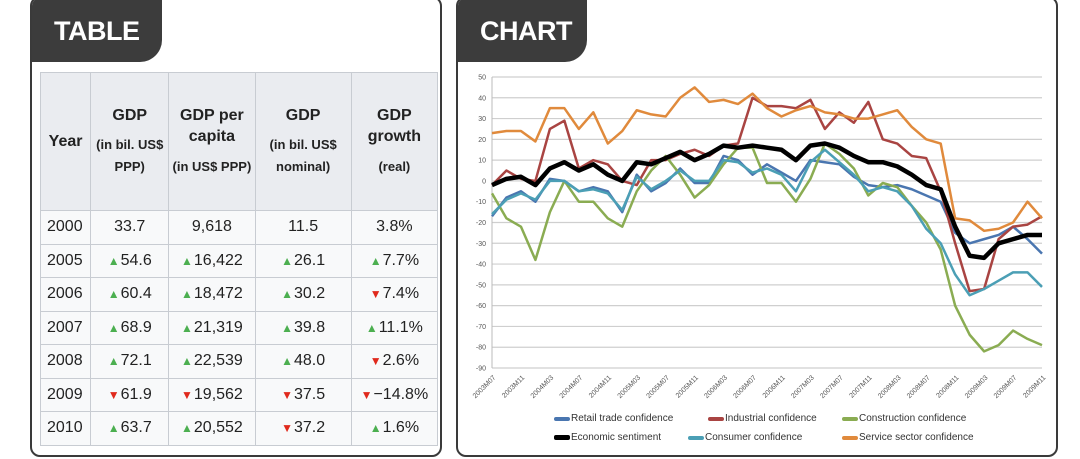  I want to click on x-tick-label: 2009M03, so click(977, 387).